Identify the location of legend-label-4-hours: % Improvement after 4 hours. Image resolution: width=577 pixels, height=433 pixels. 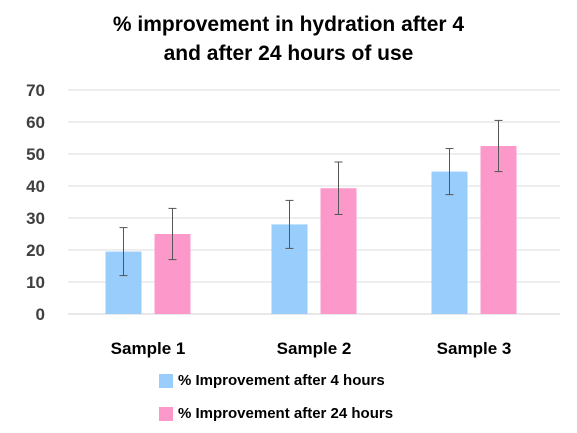
(281, 380).